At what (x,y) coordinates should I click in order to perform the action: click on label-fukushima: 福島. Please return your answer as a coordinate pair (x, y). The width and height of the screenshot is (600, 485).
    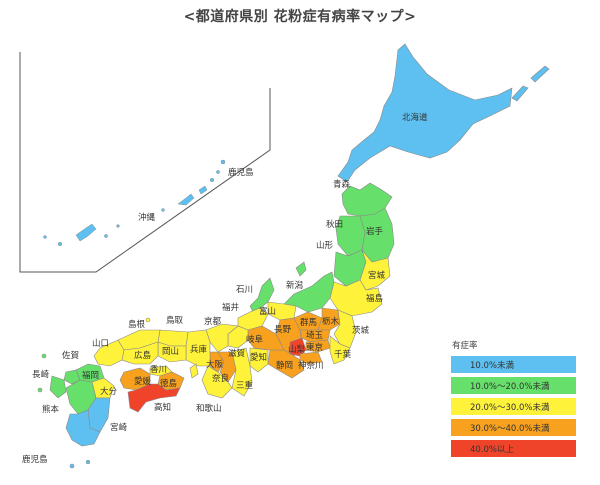
    Looking at the image, I should click on (375, 298).